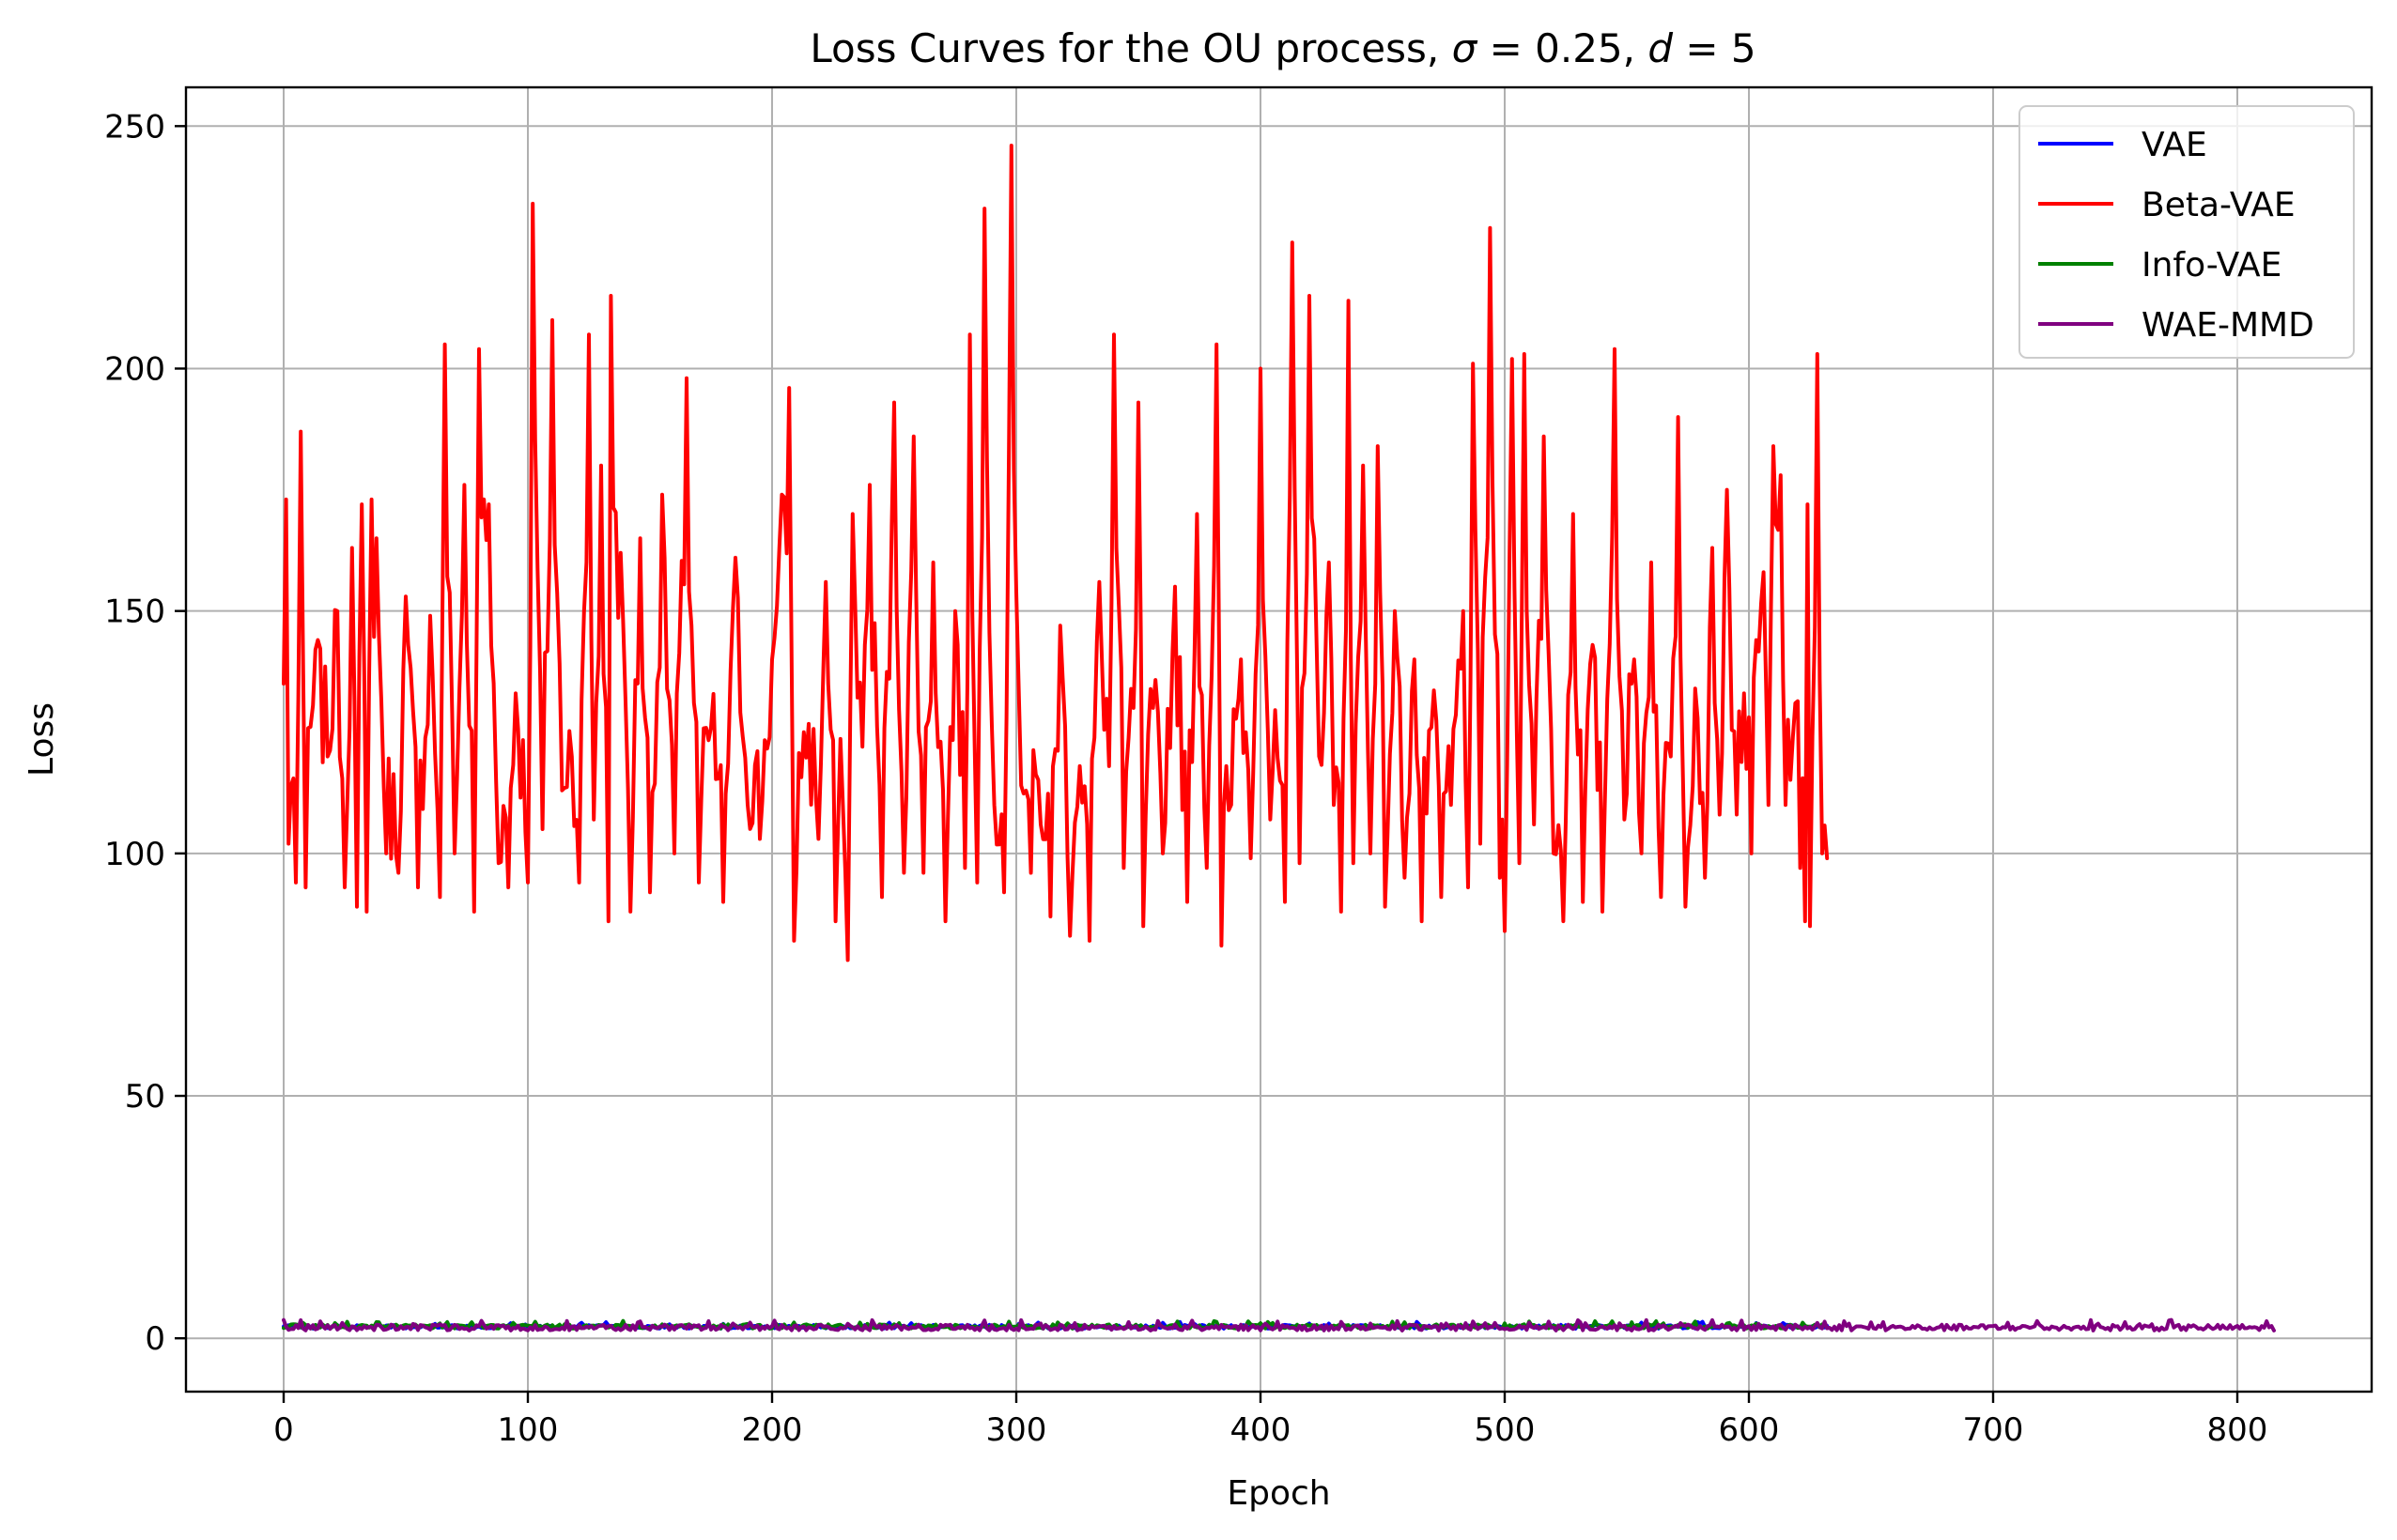 This screenshot has width=2397, height=1540. What do you see at coordinates (1506, 1430) in the screenshot?
I see `x-tick-label: 500` at bounding box center [1506, 1430].